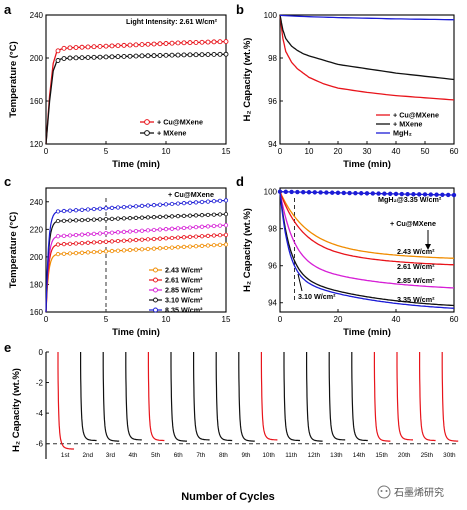 This screenshot has width=467, height=510. I want to click on x-tick-label: 0, so click(280, 151).